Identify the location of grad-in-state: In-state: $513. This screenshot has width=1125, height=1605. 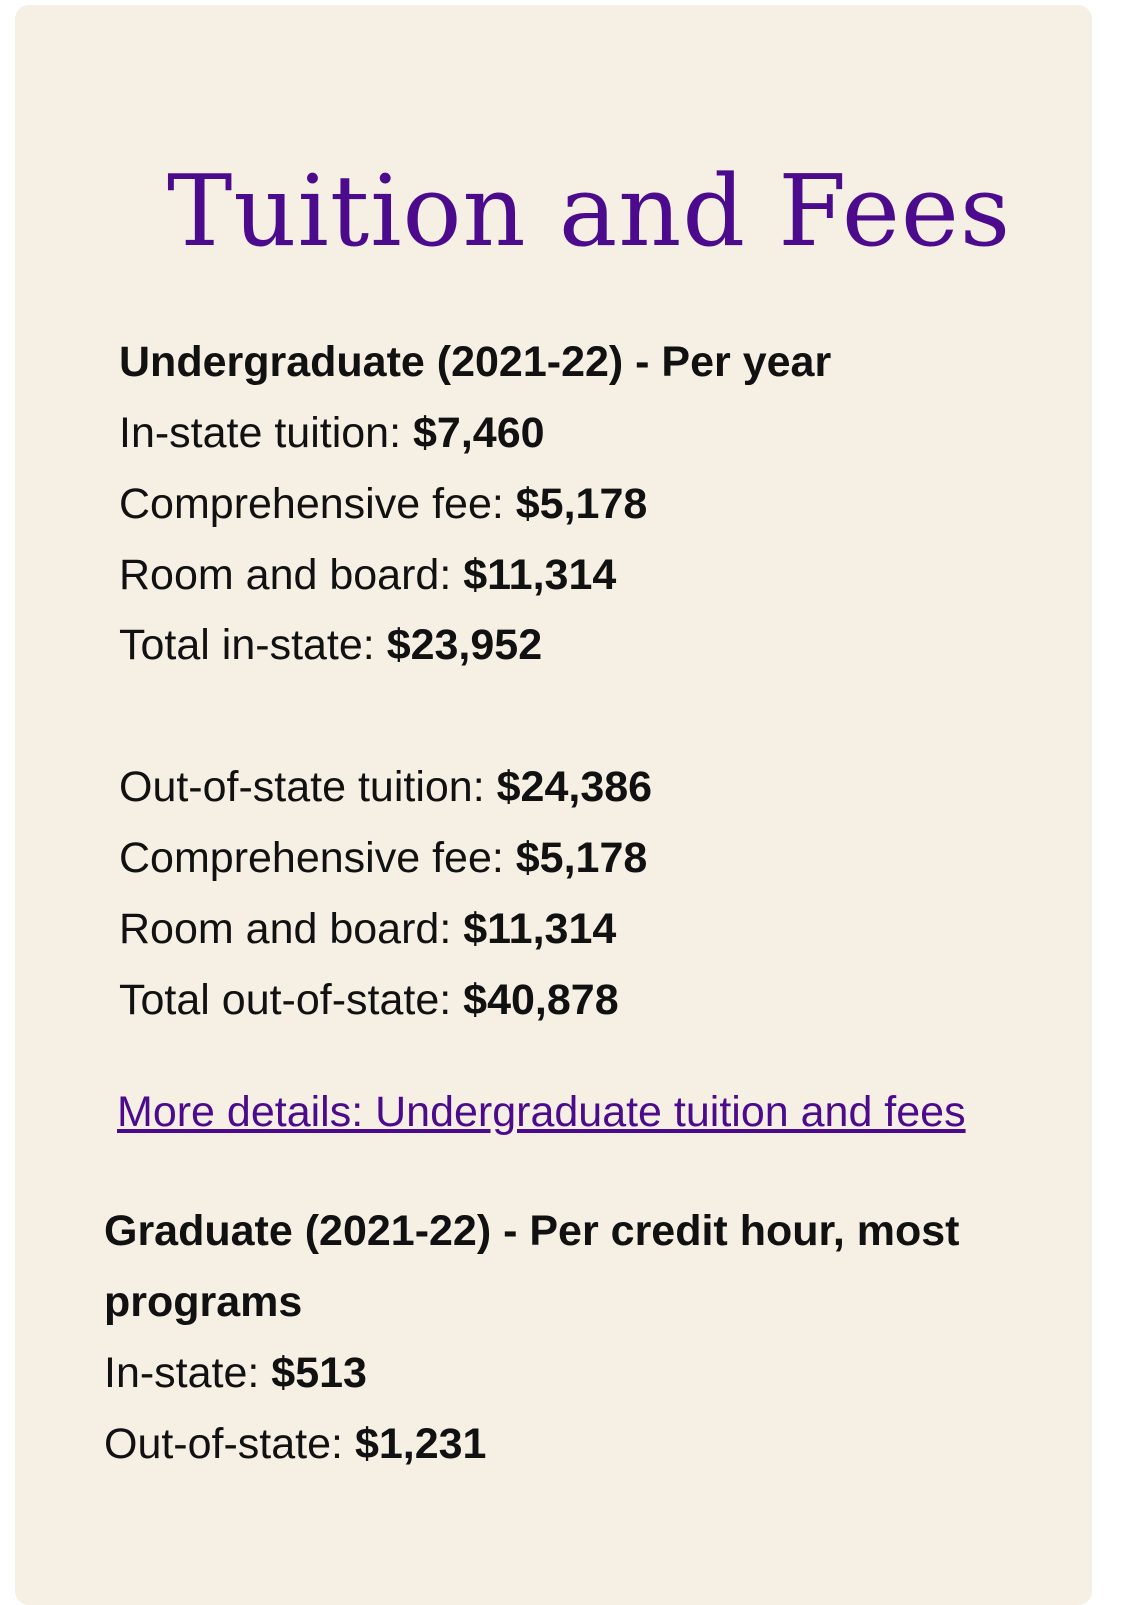
(235, 1373).